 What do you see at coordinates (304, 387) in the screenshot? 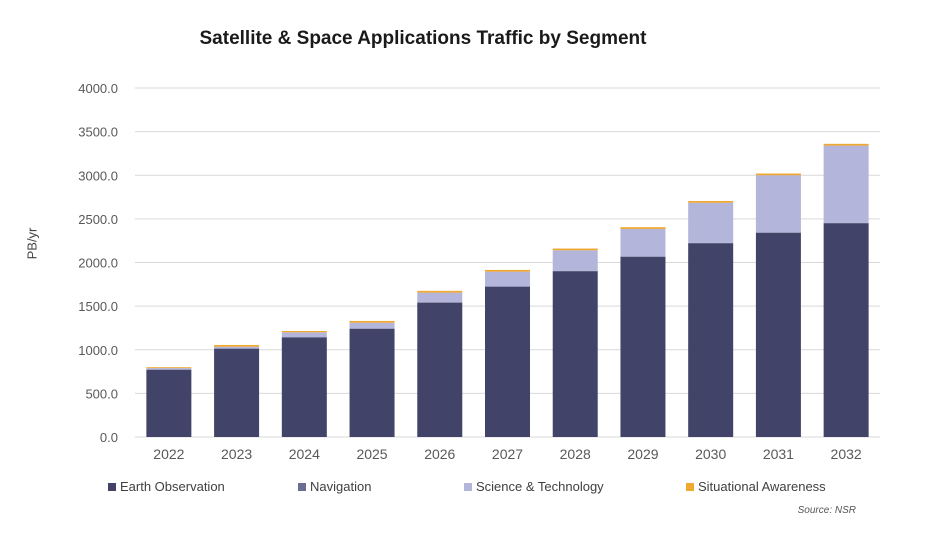
I see `bar-earth-observation-2024` at bounding box center [304, 387].